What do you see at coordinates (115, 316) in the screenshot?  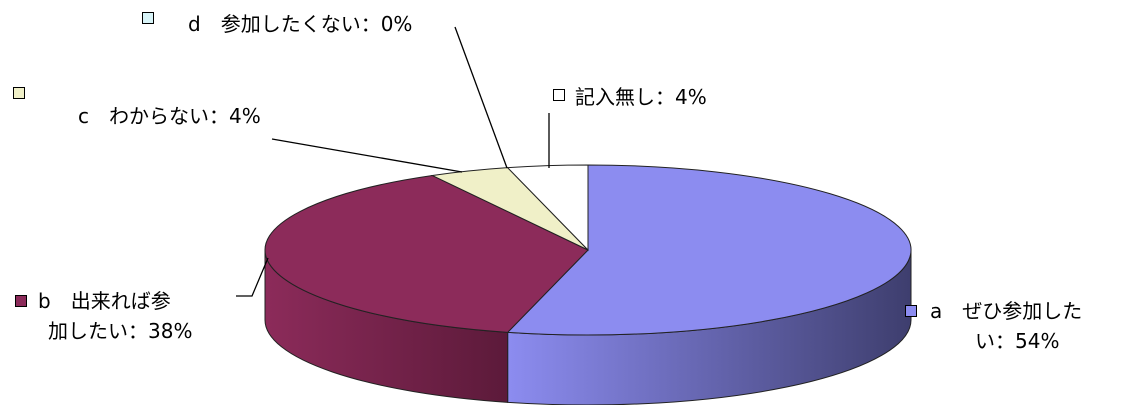 I see `label-b: b 出来れば参 加したい：38%` at bounding box center [115, 316].